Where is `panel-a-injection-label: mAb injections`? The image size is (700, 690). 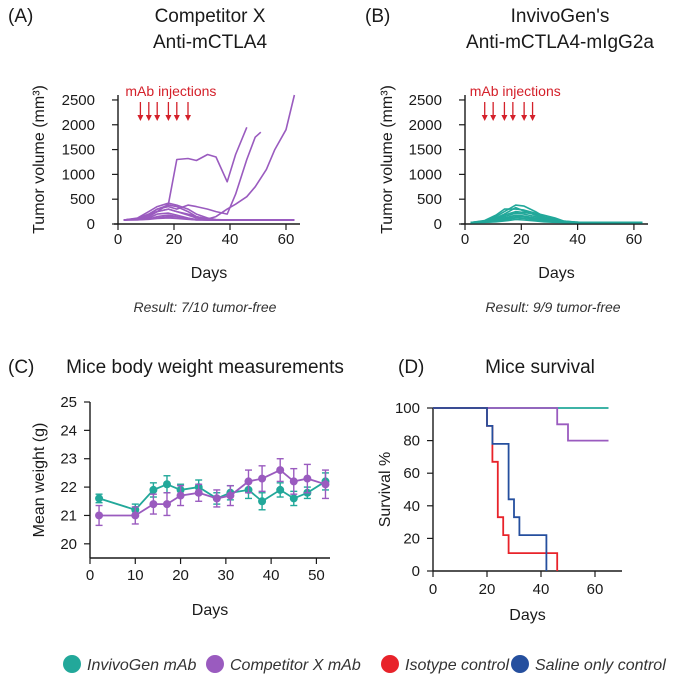 panel-a-injection-label: mAb injections is located at coordinates (170, 91).